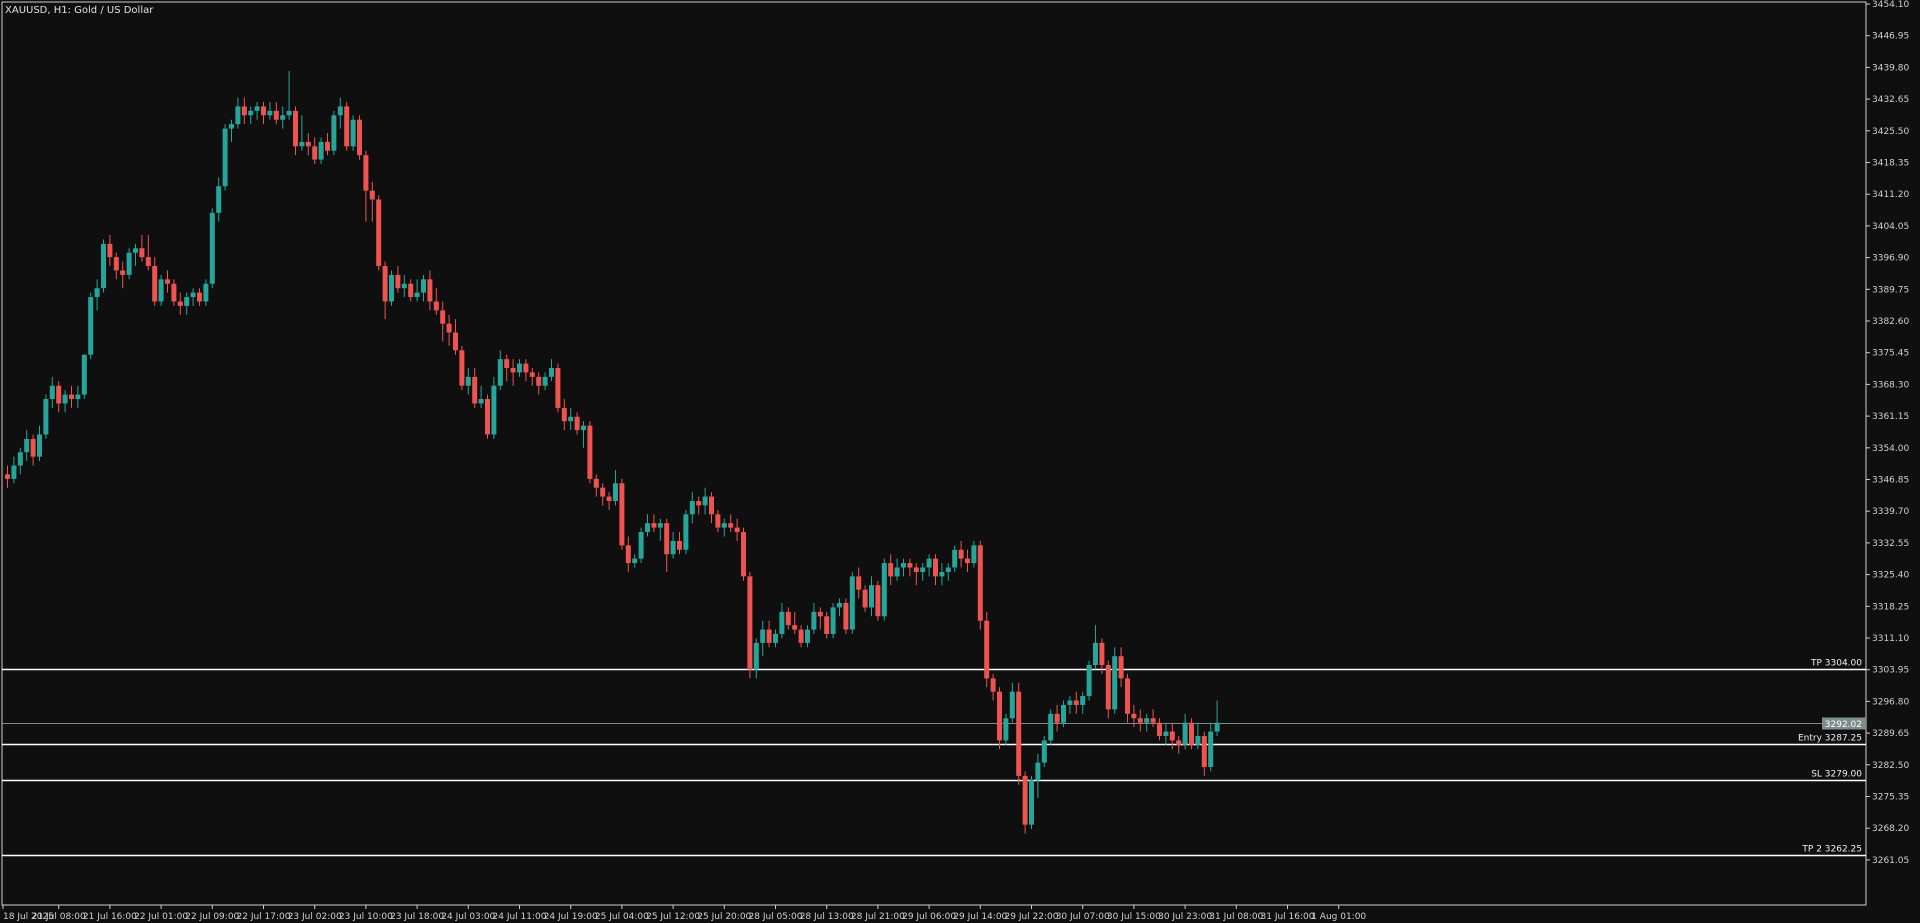  What do you see at coordinates (1236, 917) in the screenshot?
I see `x-tick-label: 31 Jul 08:00` at bounding box center [1236, 917].